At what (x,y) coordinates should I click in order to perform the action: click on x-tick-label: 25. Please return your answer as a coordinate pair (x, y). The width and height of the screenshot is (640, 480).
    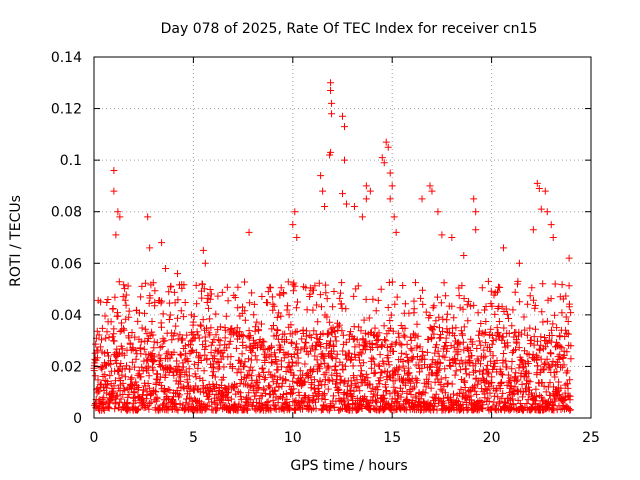
    Looking at the image, I should click on (591, 438).